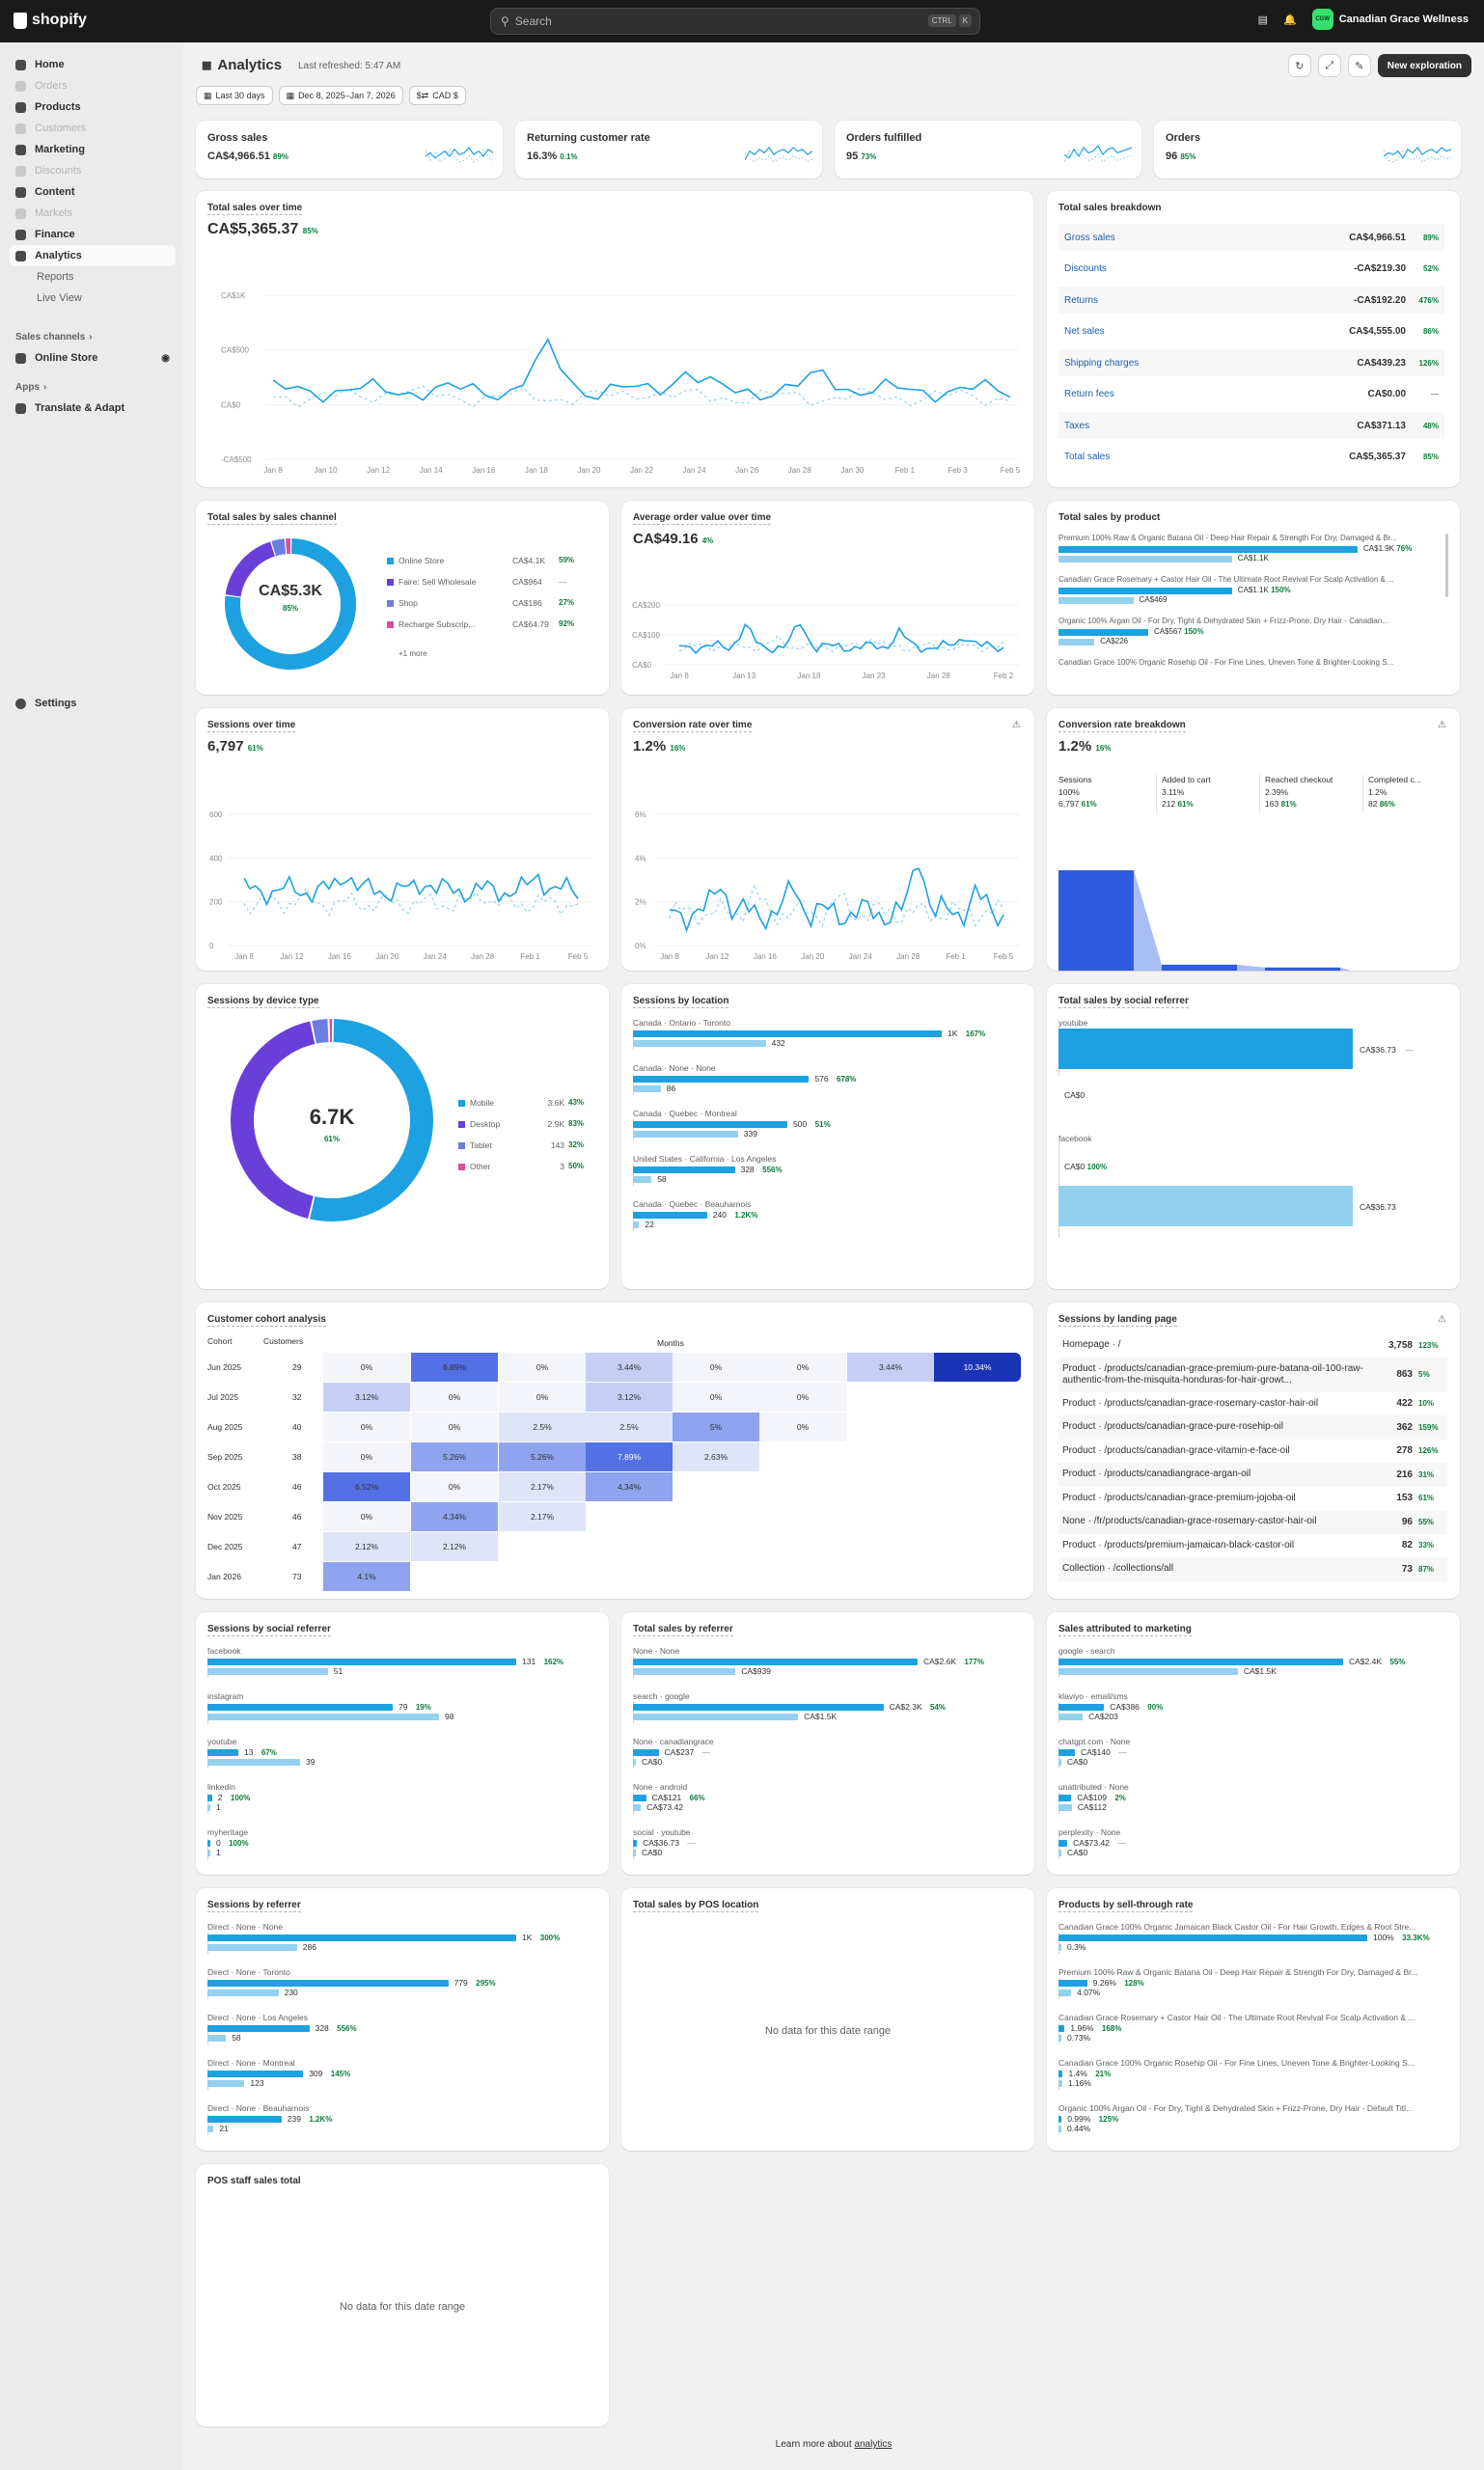 The image size is (1484, 2470). What do you see at coordinates (93, 170) in the screenshot?
I see `sidebar-item-discounts: Discounts` at bounding box center [93, 170].